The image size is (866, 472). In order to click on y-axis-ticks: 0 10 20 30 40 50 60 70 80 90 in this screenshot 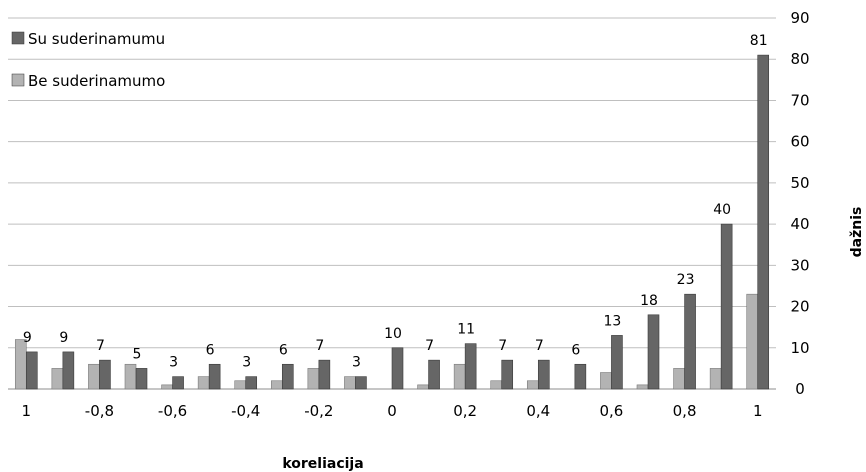, I will do `click(799, 203)`.